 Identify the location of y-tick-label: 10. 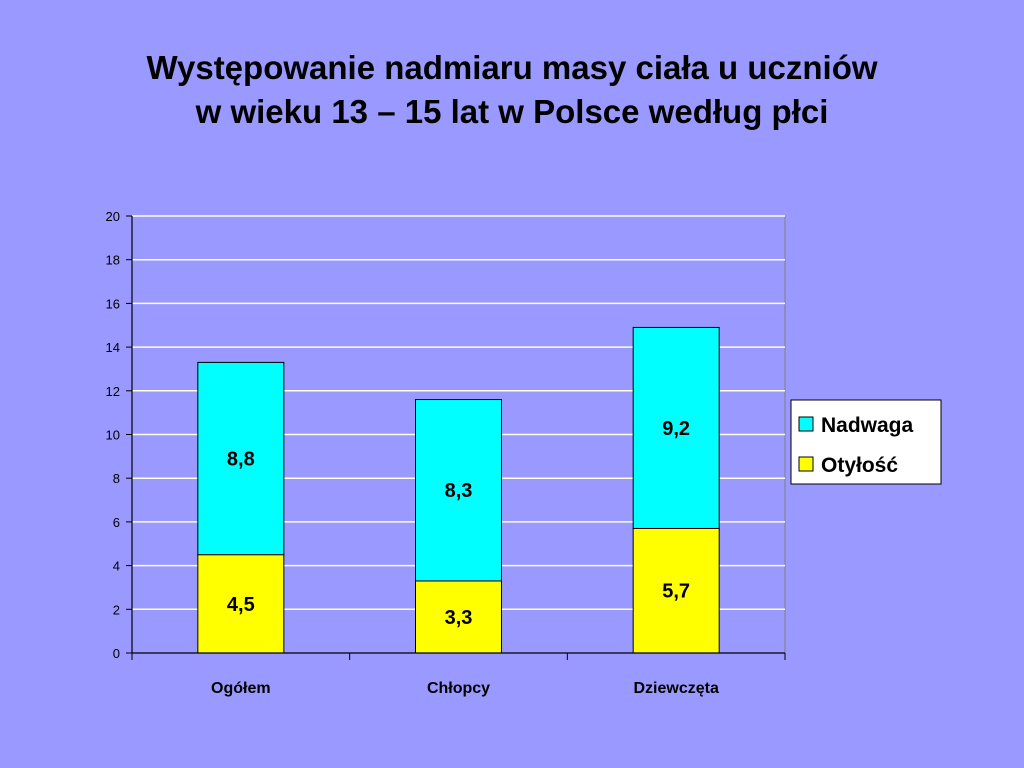
(113, 435).